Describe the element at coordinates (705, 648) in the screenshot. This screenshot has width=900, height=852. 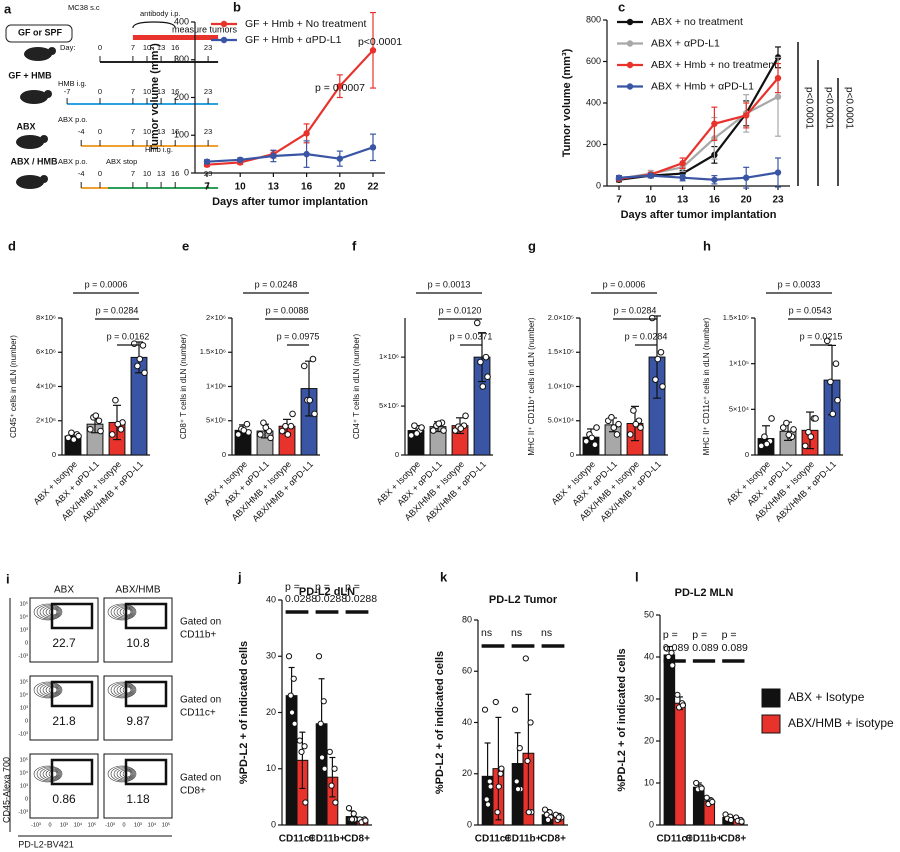
I see `annotation: 0.089` at that location.